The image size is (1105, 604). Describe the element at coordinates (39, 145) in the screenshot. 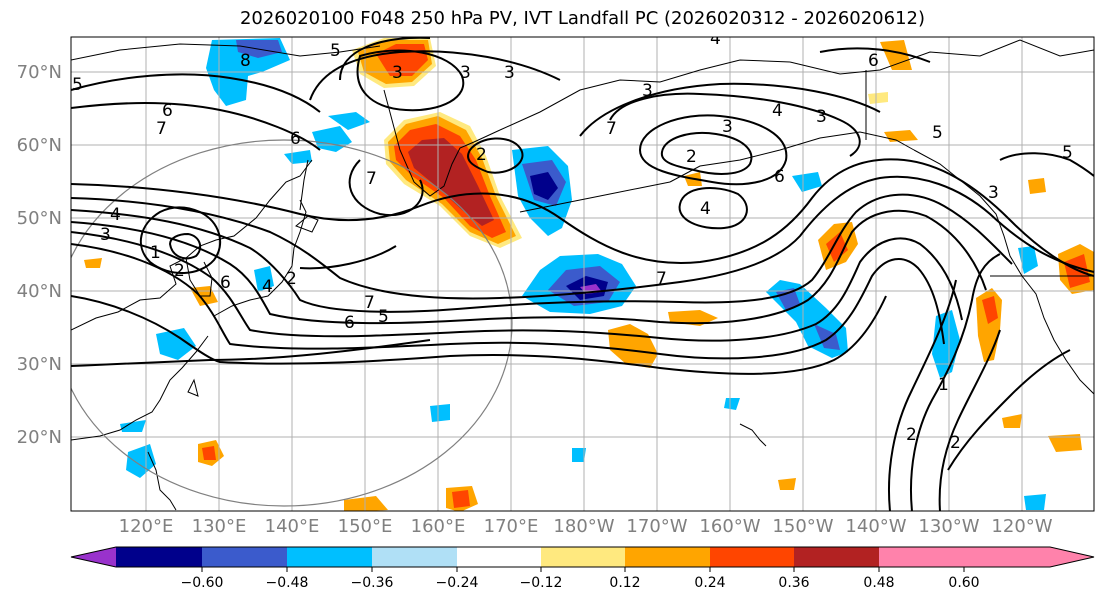

I see `lat-label-60n: 60°N` at that location.